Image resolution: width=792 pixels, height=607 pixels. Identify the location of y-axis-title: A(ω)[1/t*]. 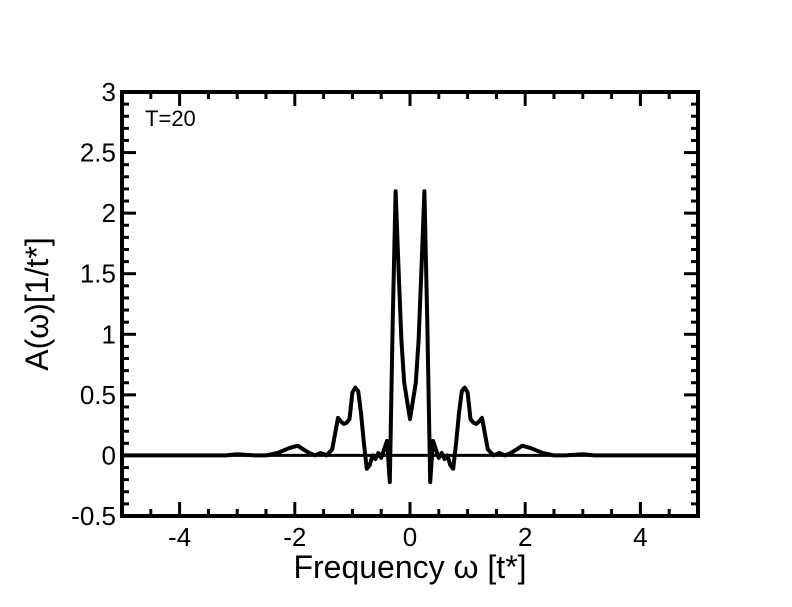
(37, 303).